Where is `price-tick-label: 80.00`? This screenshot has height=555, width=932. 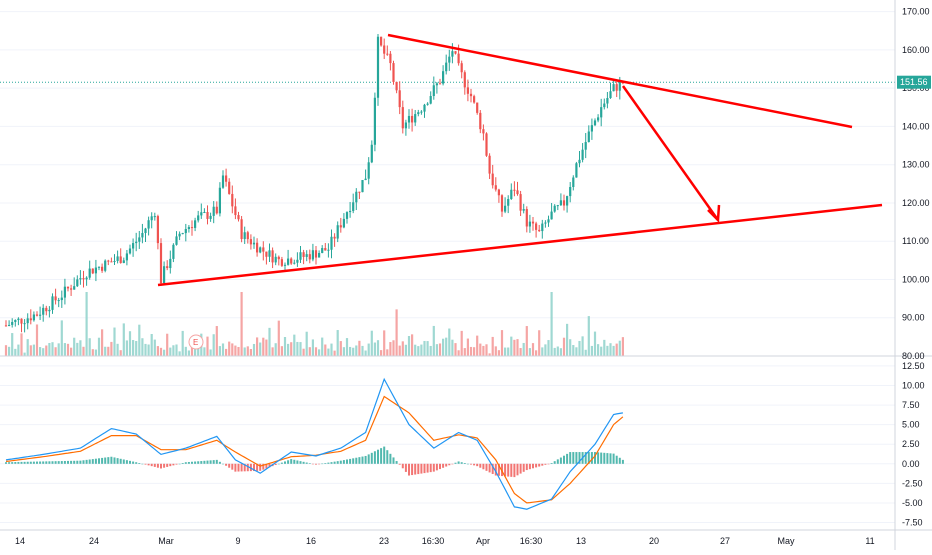
price-tick-label: 80.00 is located at coordinates (913, 356).